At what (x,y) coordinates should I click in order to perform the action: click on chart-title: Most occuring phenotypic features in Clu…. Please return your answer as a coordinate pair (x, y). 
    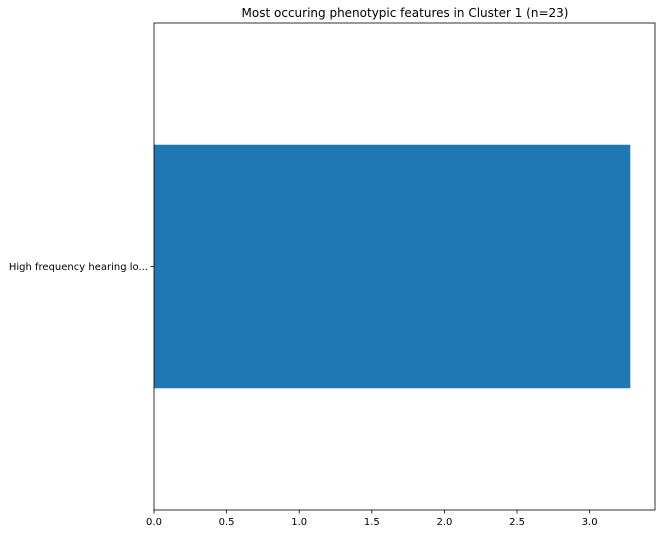
    Looking at the image, I should click on (405, 13).